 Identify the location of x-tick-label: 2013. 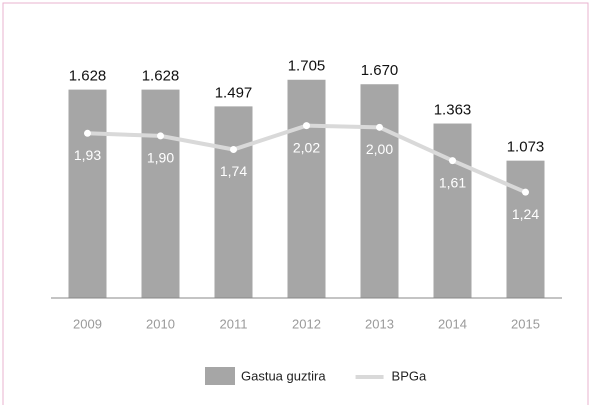
(379, 323).